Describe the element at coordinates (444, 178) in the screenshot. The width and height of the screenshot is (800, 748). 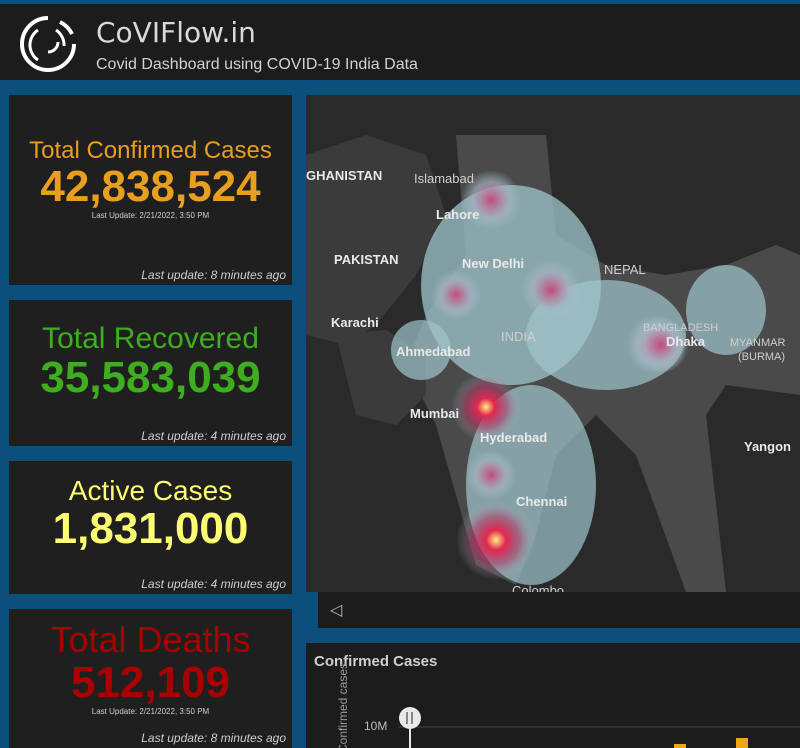
I see `map-label-islamabad: Islamabad` at that location.